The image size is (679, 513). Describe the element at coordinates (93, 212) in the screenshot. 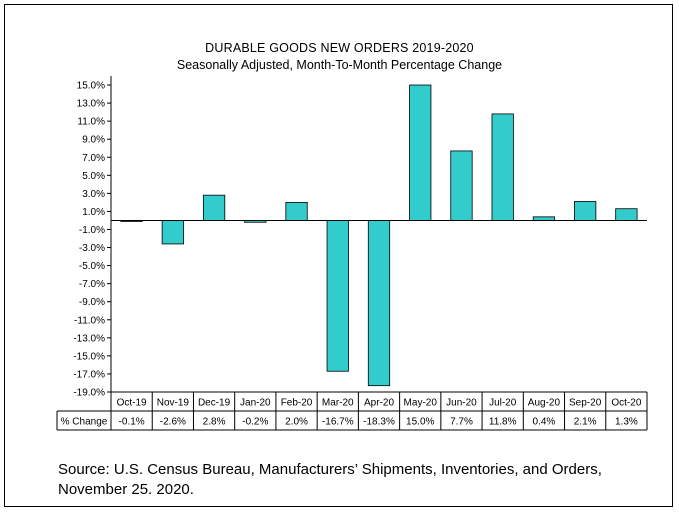

I see `y-tick-label: 1.0%` at that location.